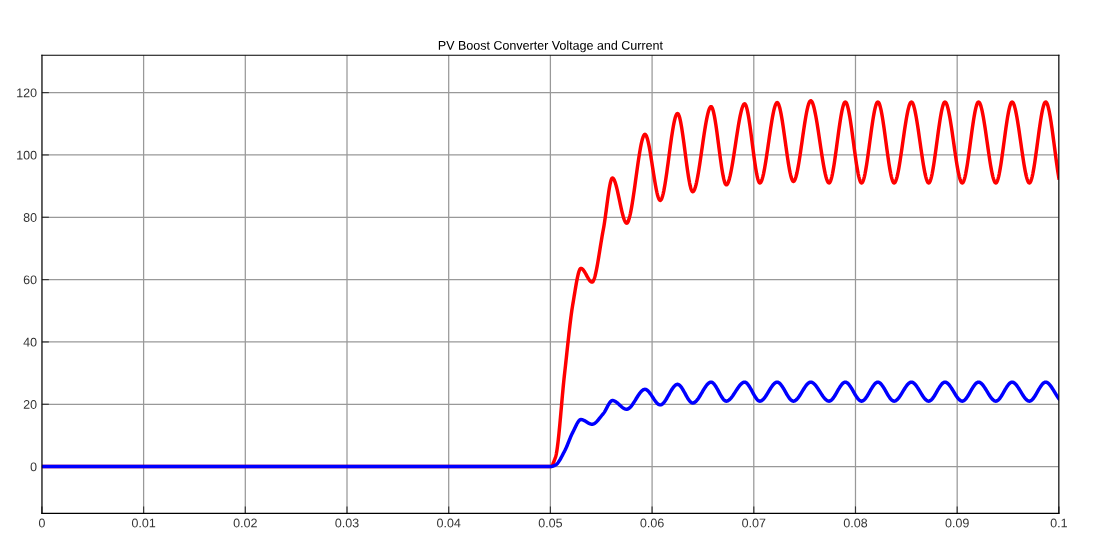  I want to click on y-tick-label: 20, so click(30, 404).